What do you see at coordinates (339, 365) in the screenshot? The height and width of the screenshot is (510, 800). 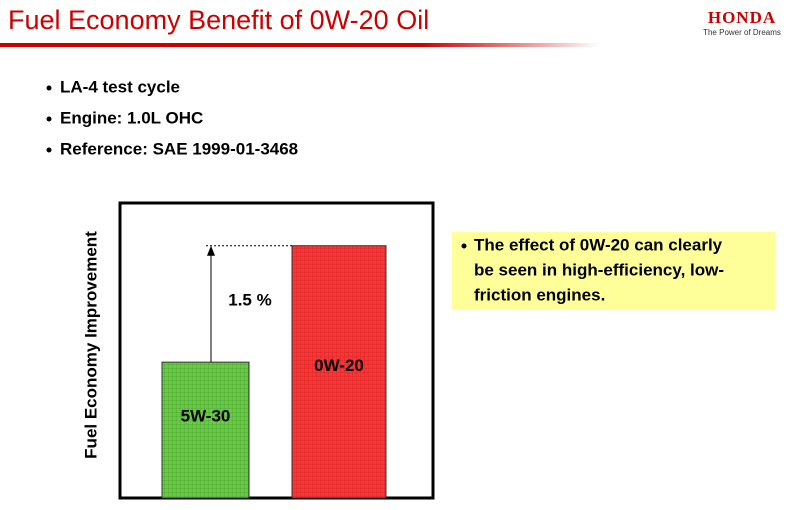 I see `bar-label: 0W-20` at bounding box center [339, 365].